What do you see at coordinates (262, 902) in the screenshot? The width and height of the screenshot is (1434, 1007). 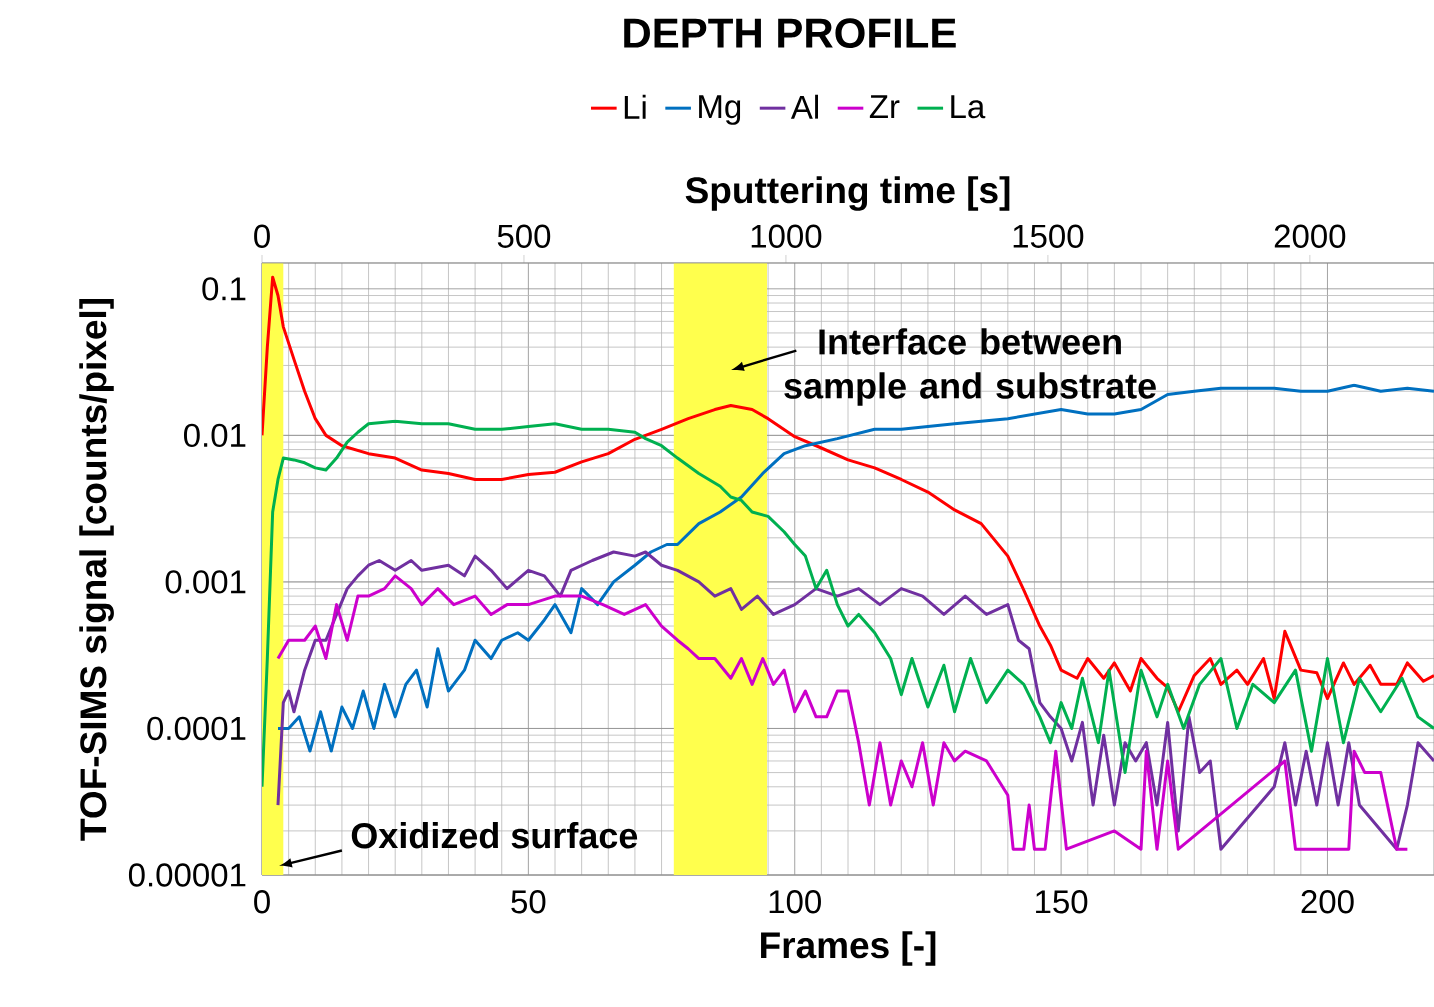 I see `x-tick-label: 0` at bounding box center [262, 902].